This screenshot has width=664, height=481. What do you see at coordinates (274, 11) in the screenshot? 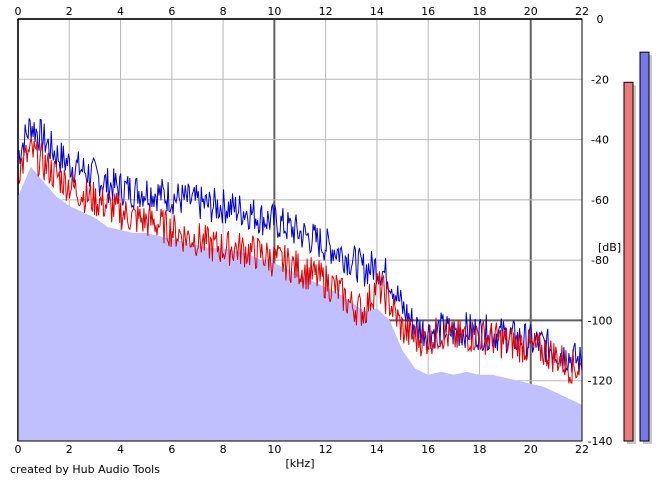
I see `x-tick-label-top: 10` at bounding box center [274, 11].